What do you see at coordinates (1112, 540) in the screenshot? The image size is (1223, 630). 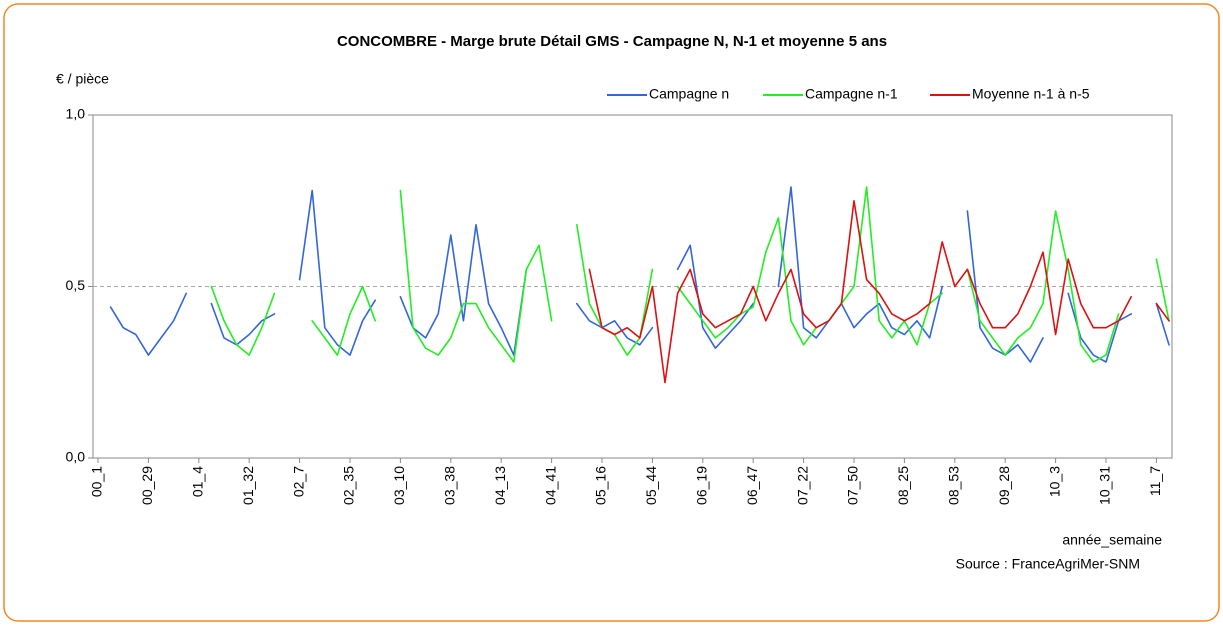 I see `x-axis-label: année_semaine` at bounding box center [1112, 540].